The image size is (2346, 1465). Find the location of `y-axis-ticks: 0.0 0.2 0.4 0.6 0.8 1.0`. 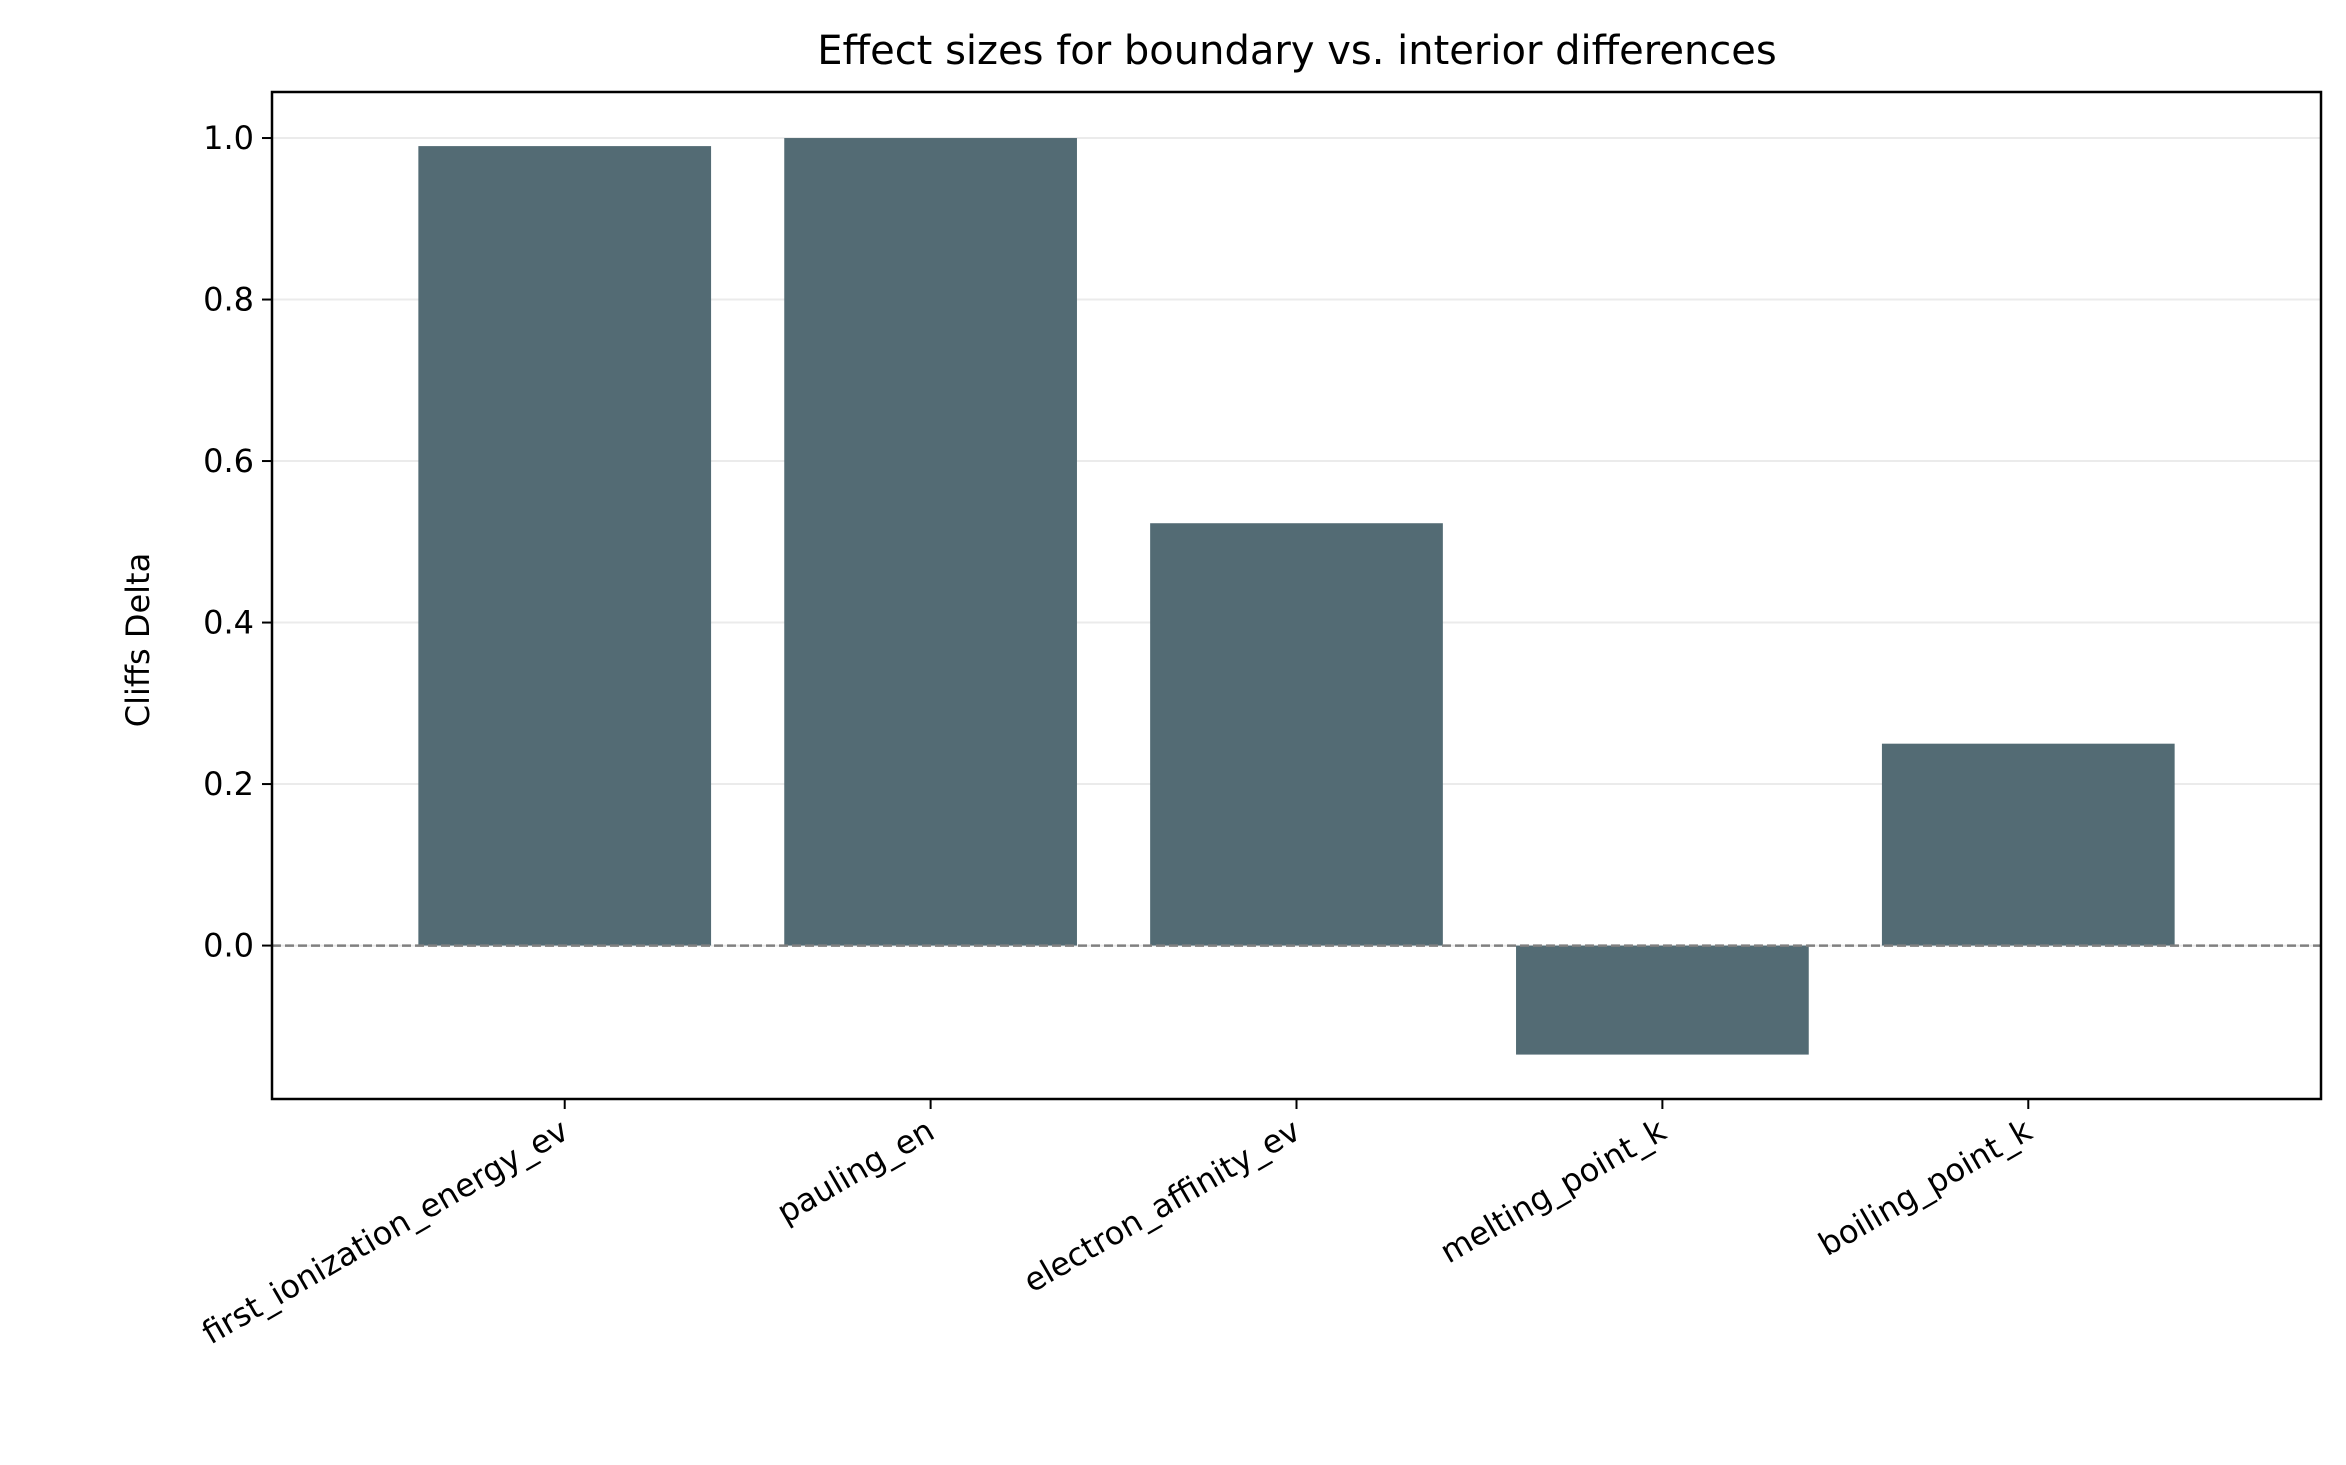

y-axis-ticks: 0.0 0.2 0.4 0.6 0.8 1.0 is located at coordinates (237, 542).